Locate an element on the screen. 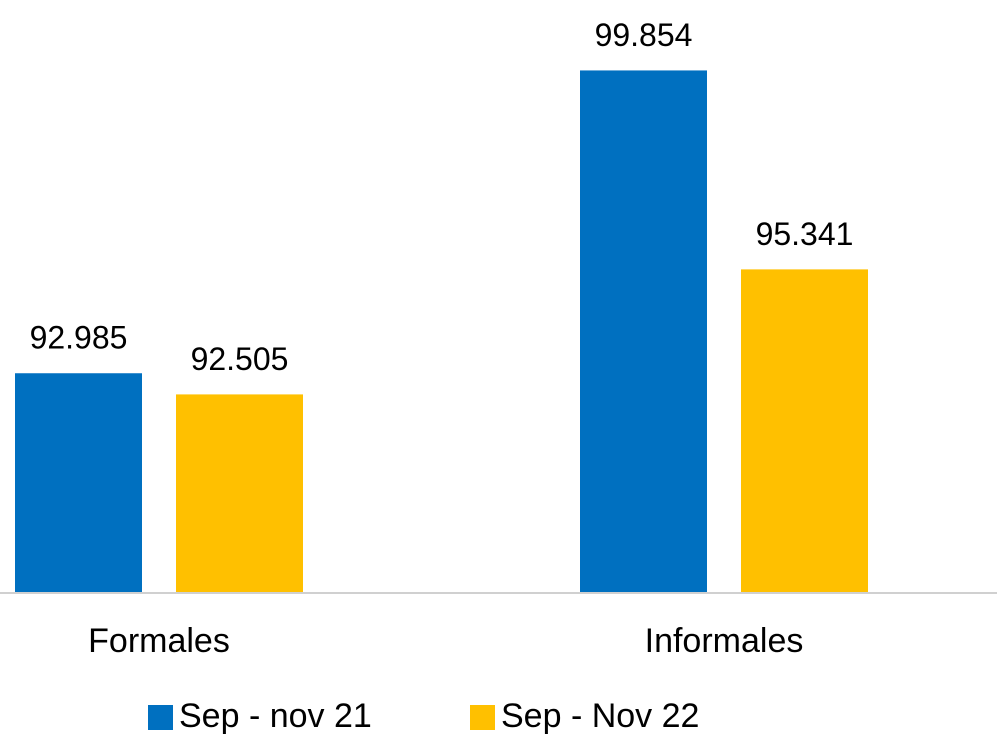 The height and width of the screenshot is (736, 997). x-tick-label: Informales is located at coordinates (724, 641).